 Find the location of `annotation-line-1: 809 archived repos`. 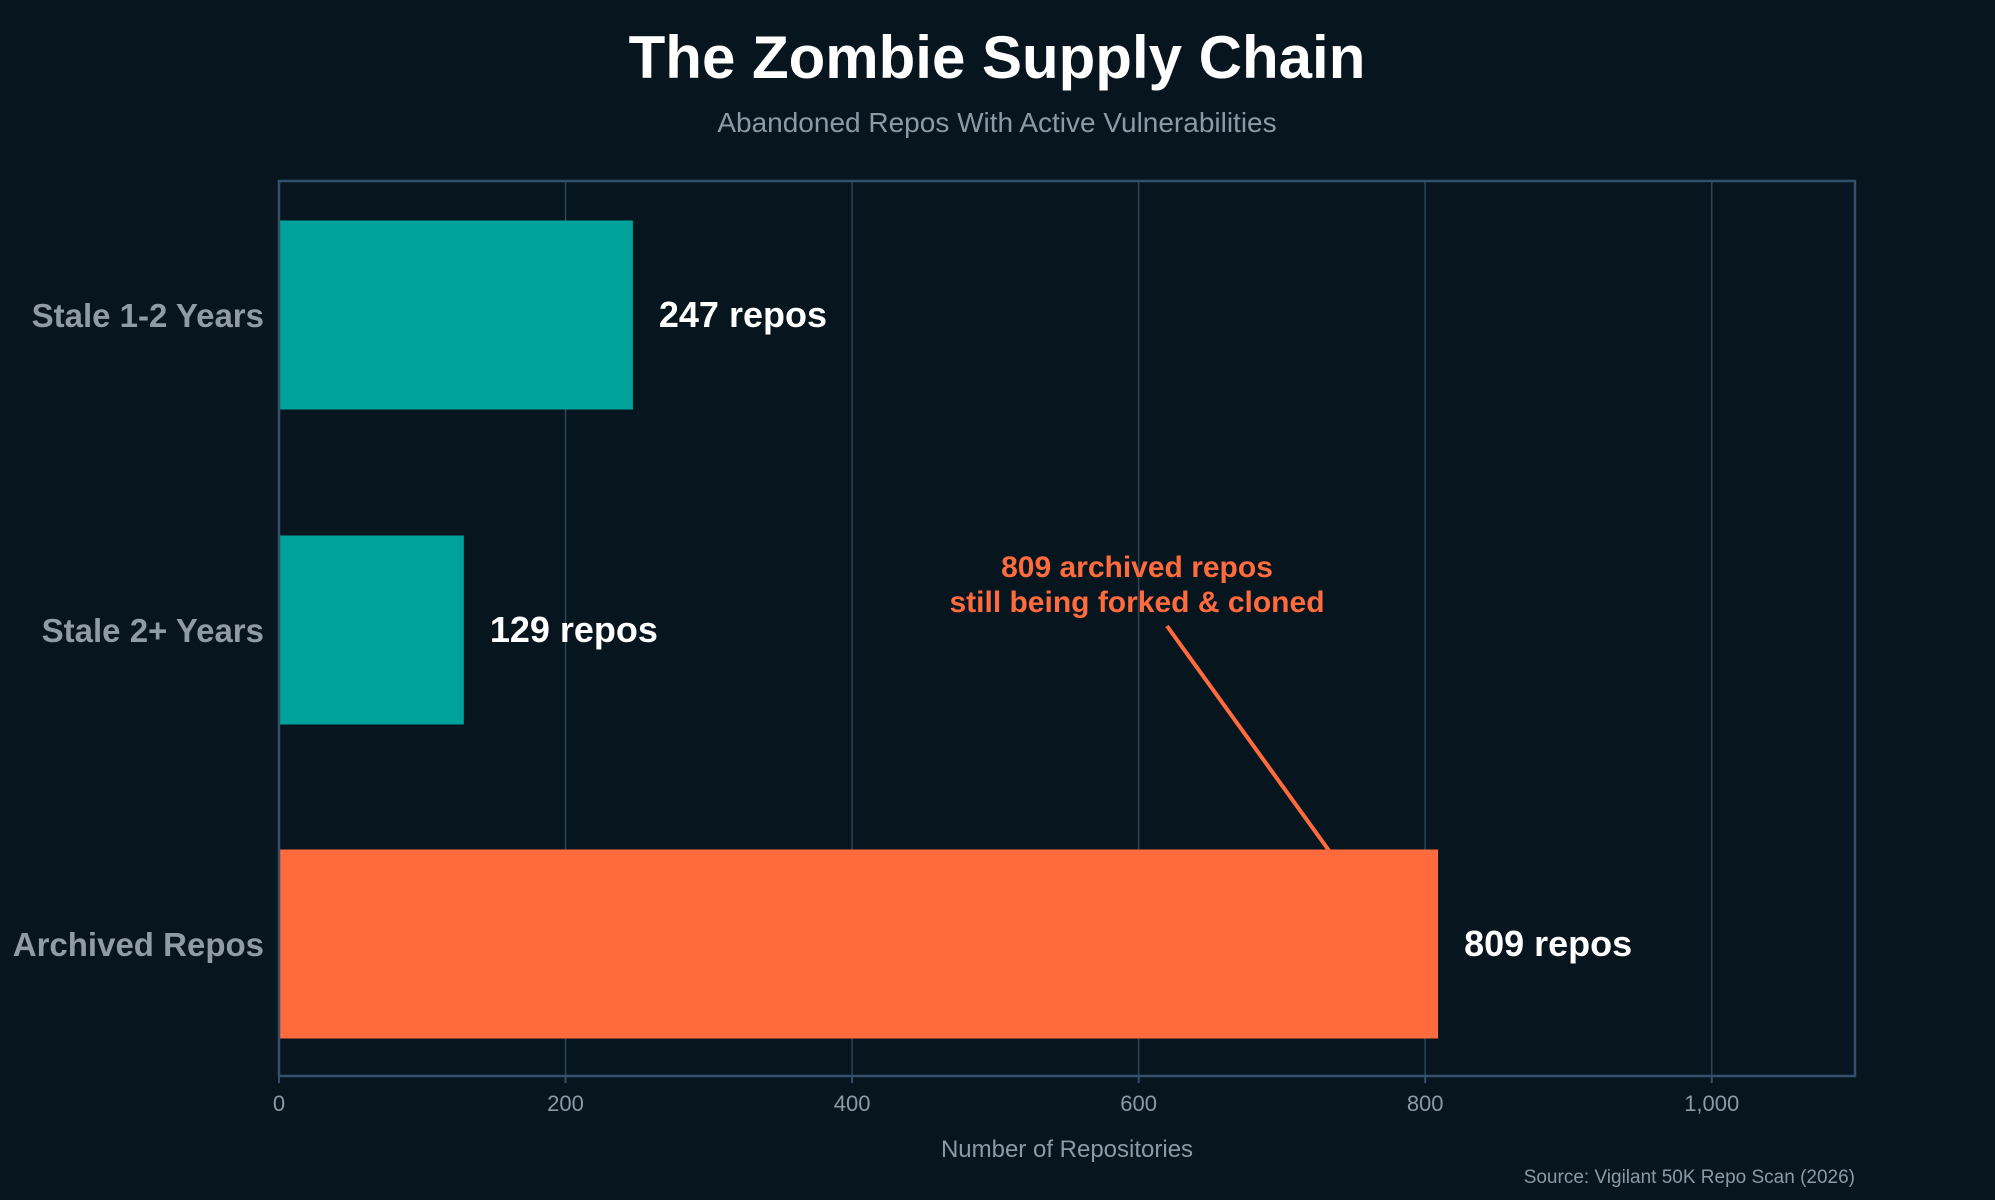

annotation-line-1: 809 archived repos is located at coordinates (1137, 567).